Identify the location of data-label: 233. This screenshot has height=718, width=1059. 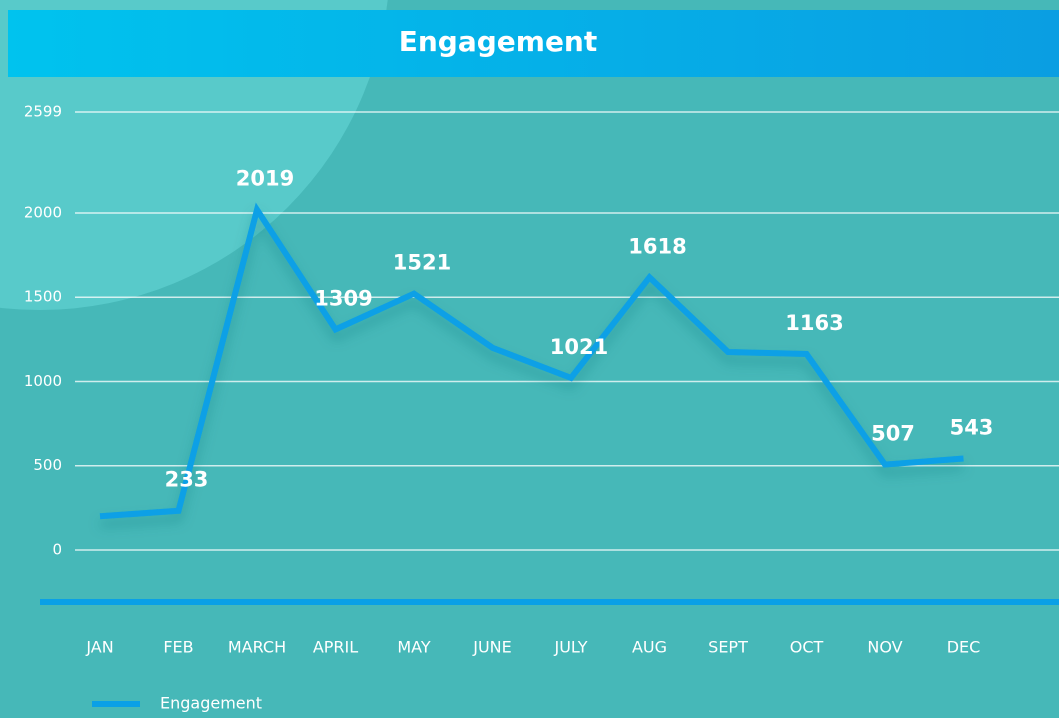
(187, 480).